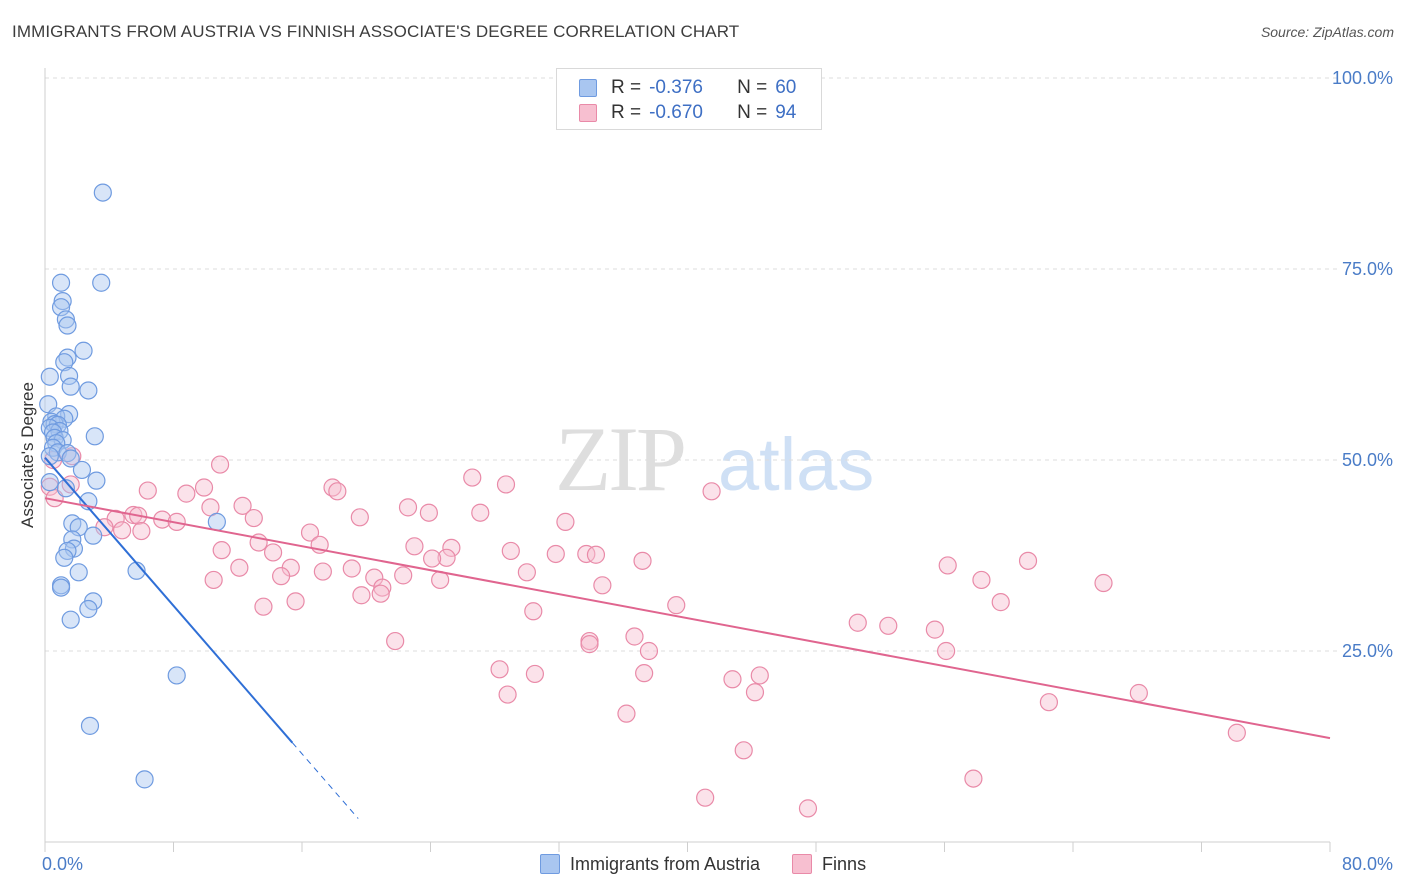 Image resolution: width=1406 pixels, height=892 pixels. I want to click on watermark-zip: ZIP, so click(619, 459).